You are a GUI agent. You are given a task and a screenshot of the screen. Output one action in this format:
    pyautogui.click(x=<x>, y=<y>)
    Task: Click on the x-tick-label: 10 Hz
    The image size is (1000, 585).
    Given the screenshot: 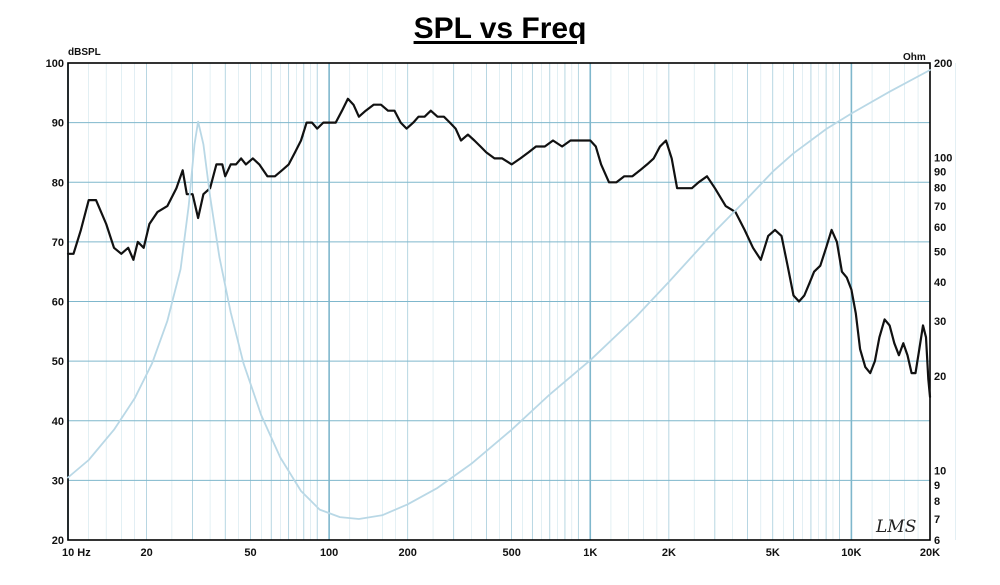 What is the action you would take?
    pyautogui.click(x=76, y=553)
    